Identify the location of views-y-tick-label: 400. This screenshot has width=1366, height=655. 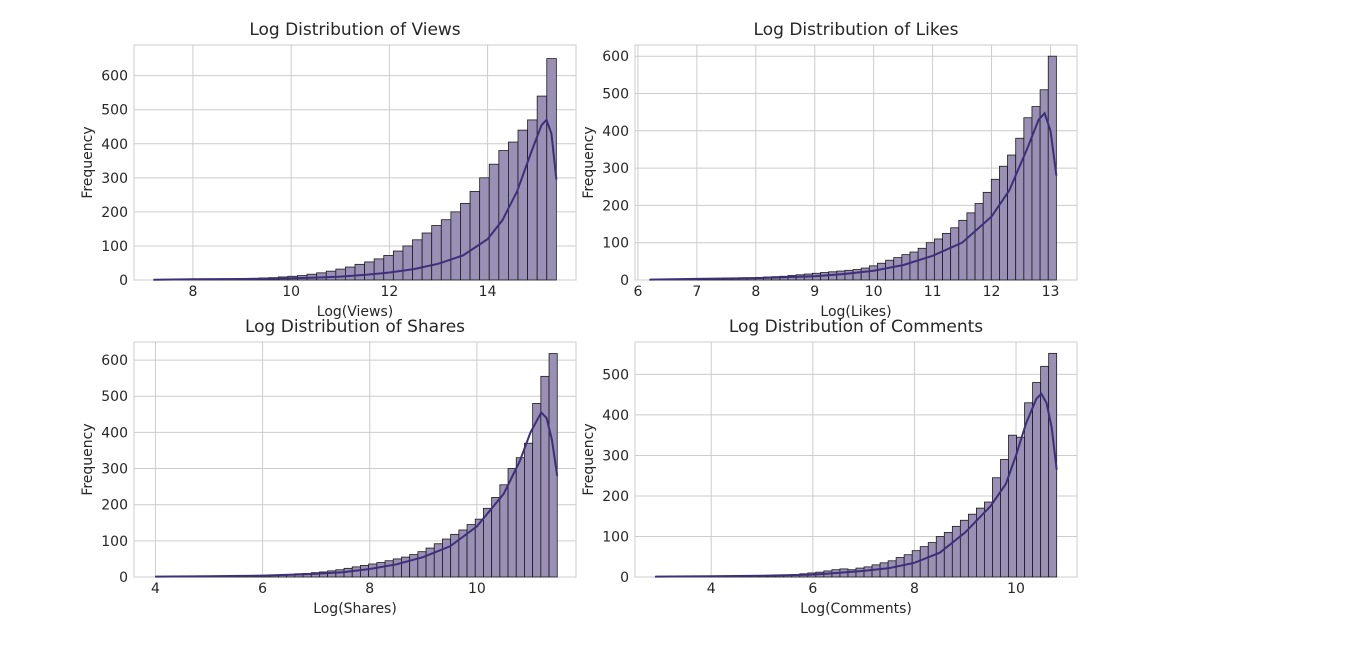
(114, 145).